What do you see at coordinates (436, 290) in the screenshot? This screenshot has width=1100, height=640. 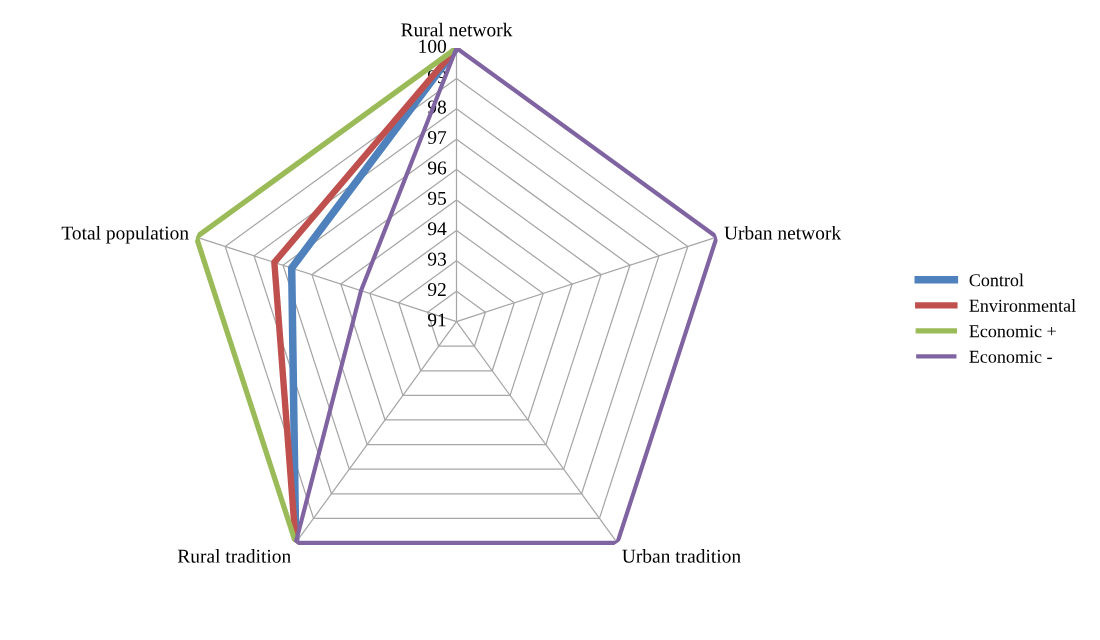 I see `y-tick-label: 92` at bounding box center [436, 290].